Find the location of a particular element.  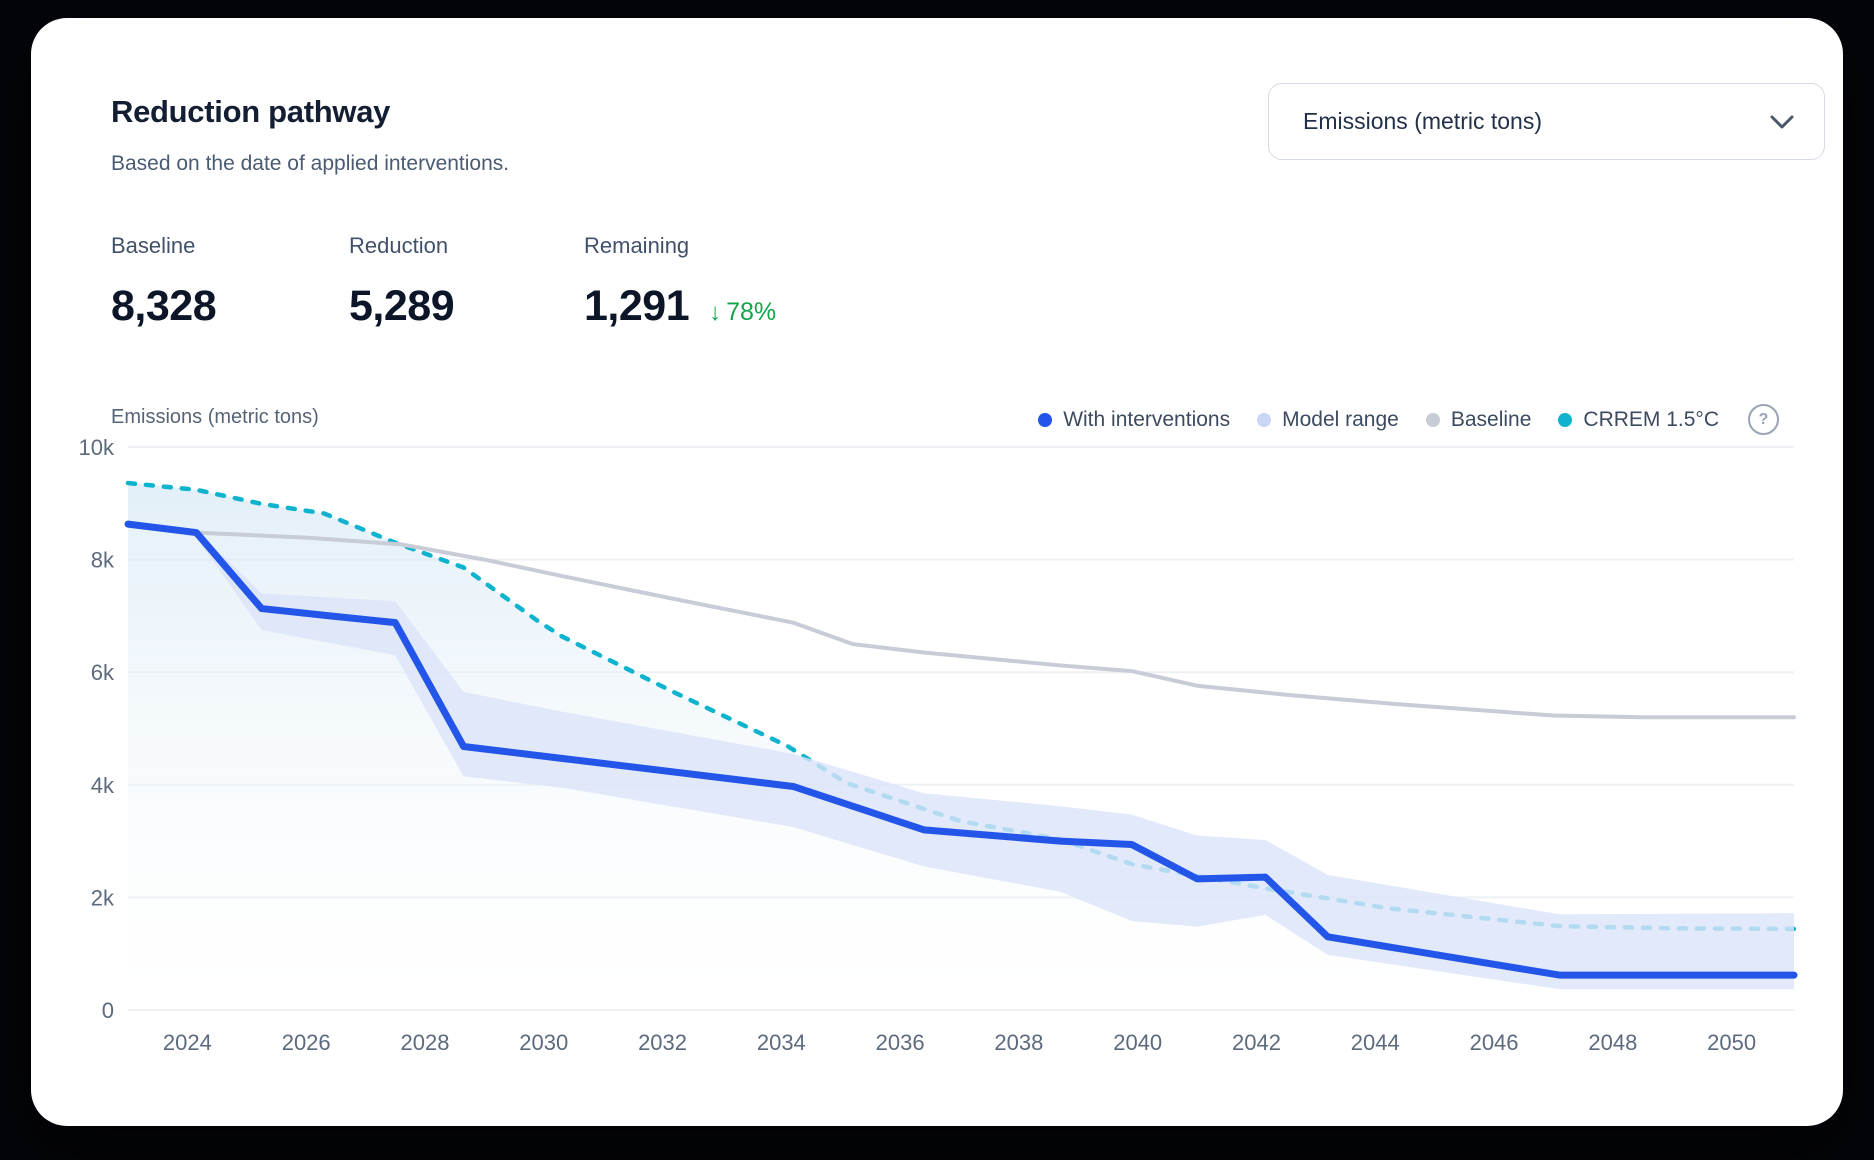

svg-text: 2036 is located at coordinates (900, 1042).